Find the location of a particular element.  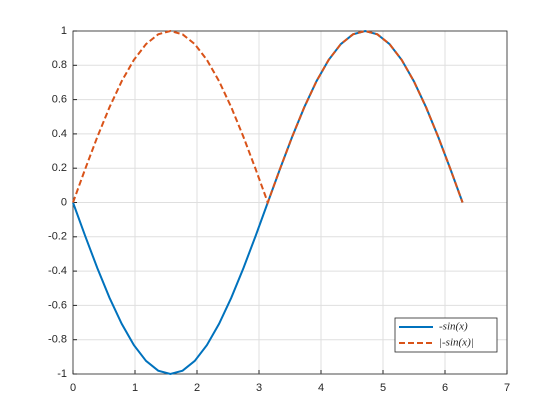

y-tick-label: -0.6 is located at coordinates (57, 305).